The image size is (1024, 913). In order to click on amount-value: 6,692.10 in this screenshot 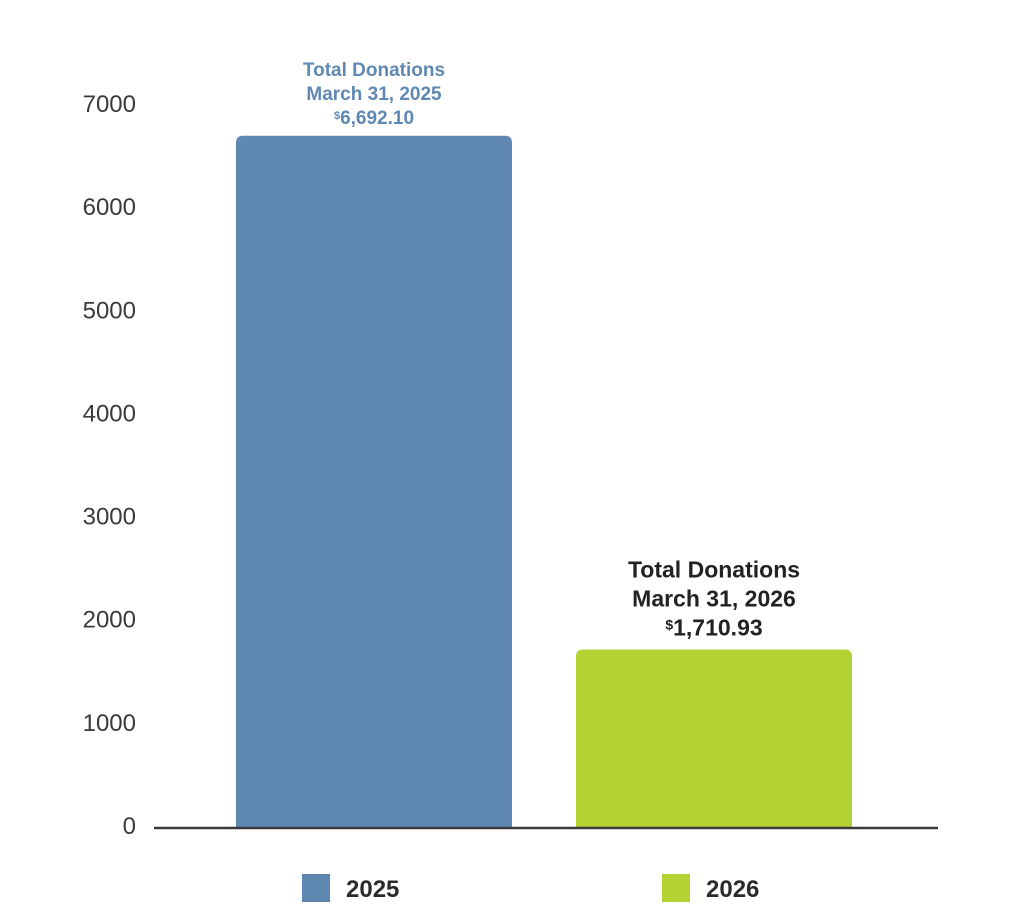, I will do `click(377, 118)`.